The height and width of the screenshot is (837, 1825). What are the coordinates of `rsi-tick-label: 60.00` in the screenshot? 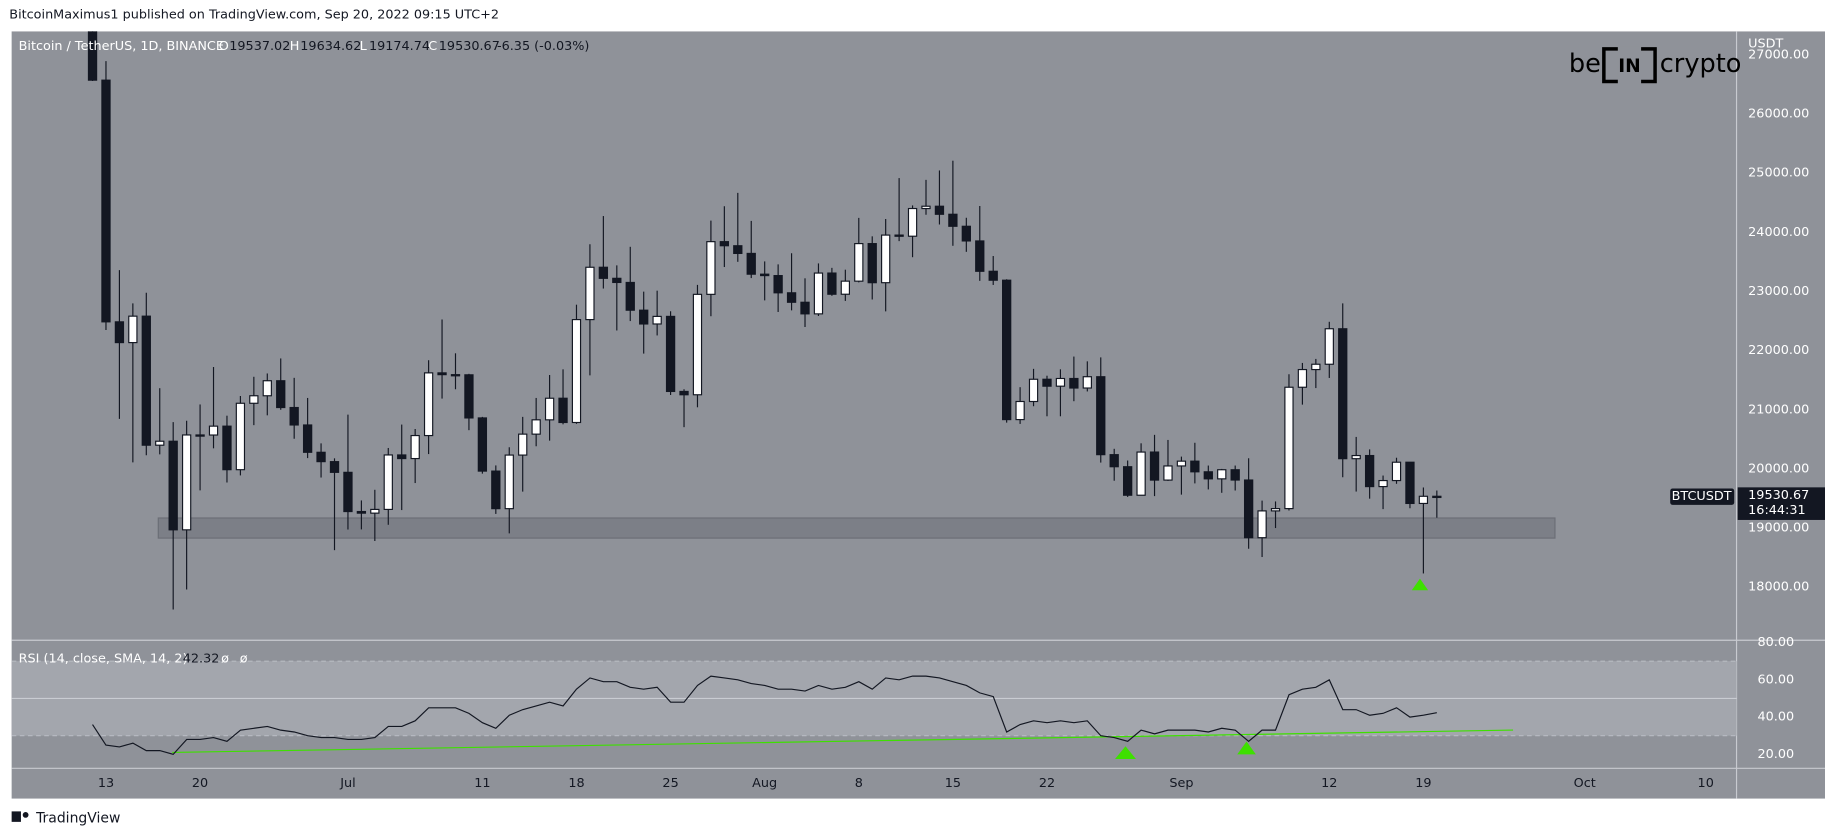 It's located at (1775, 679).